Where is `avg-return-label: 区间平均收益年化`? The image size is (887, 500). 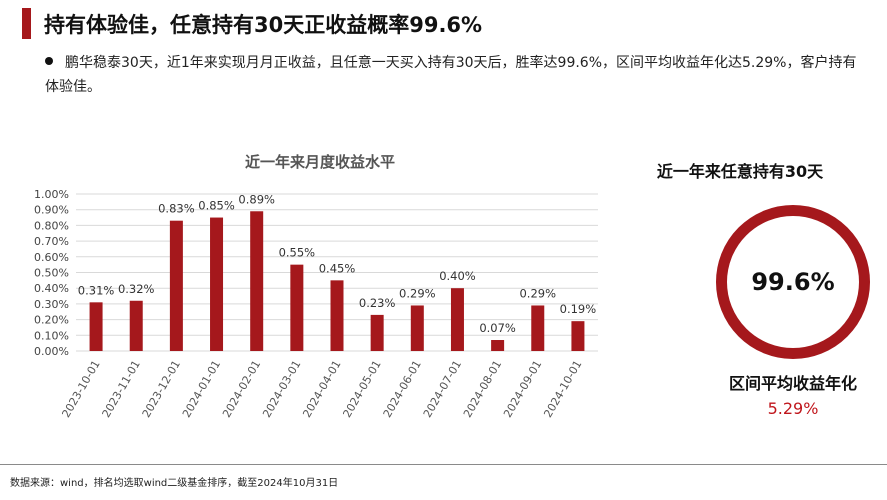 avg-return-label: 区间平均收益年化 is located at coordinates (792, 383).